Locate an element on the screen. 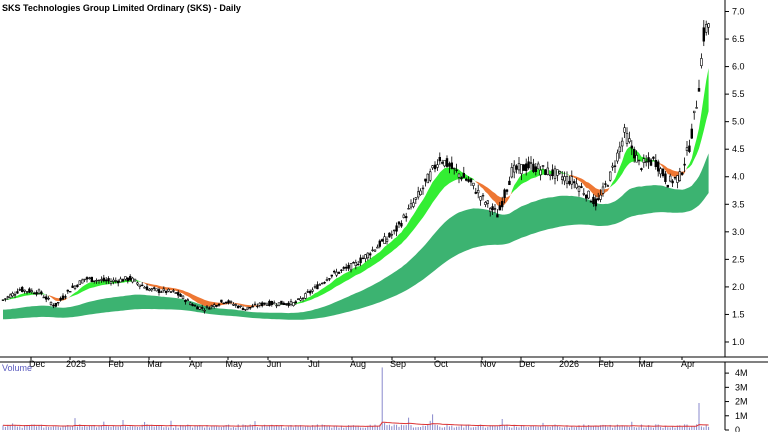 The width and height of the screenshot is (768, 432). month-label: Apr is located at coordinates (688, 364).